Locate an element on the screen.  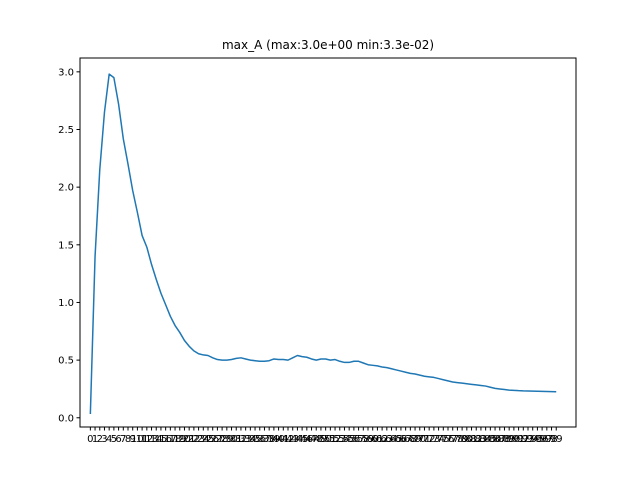
x-tick-label: 70 is located at coordinates (419, 439).